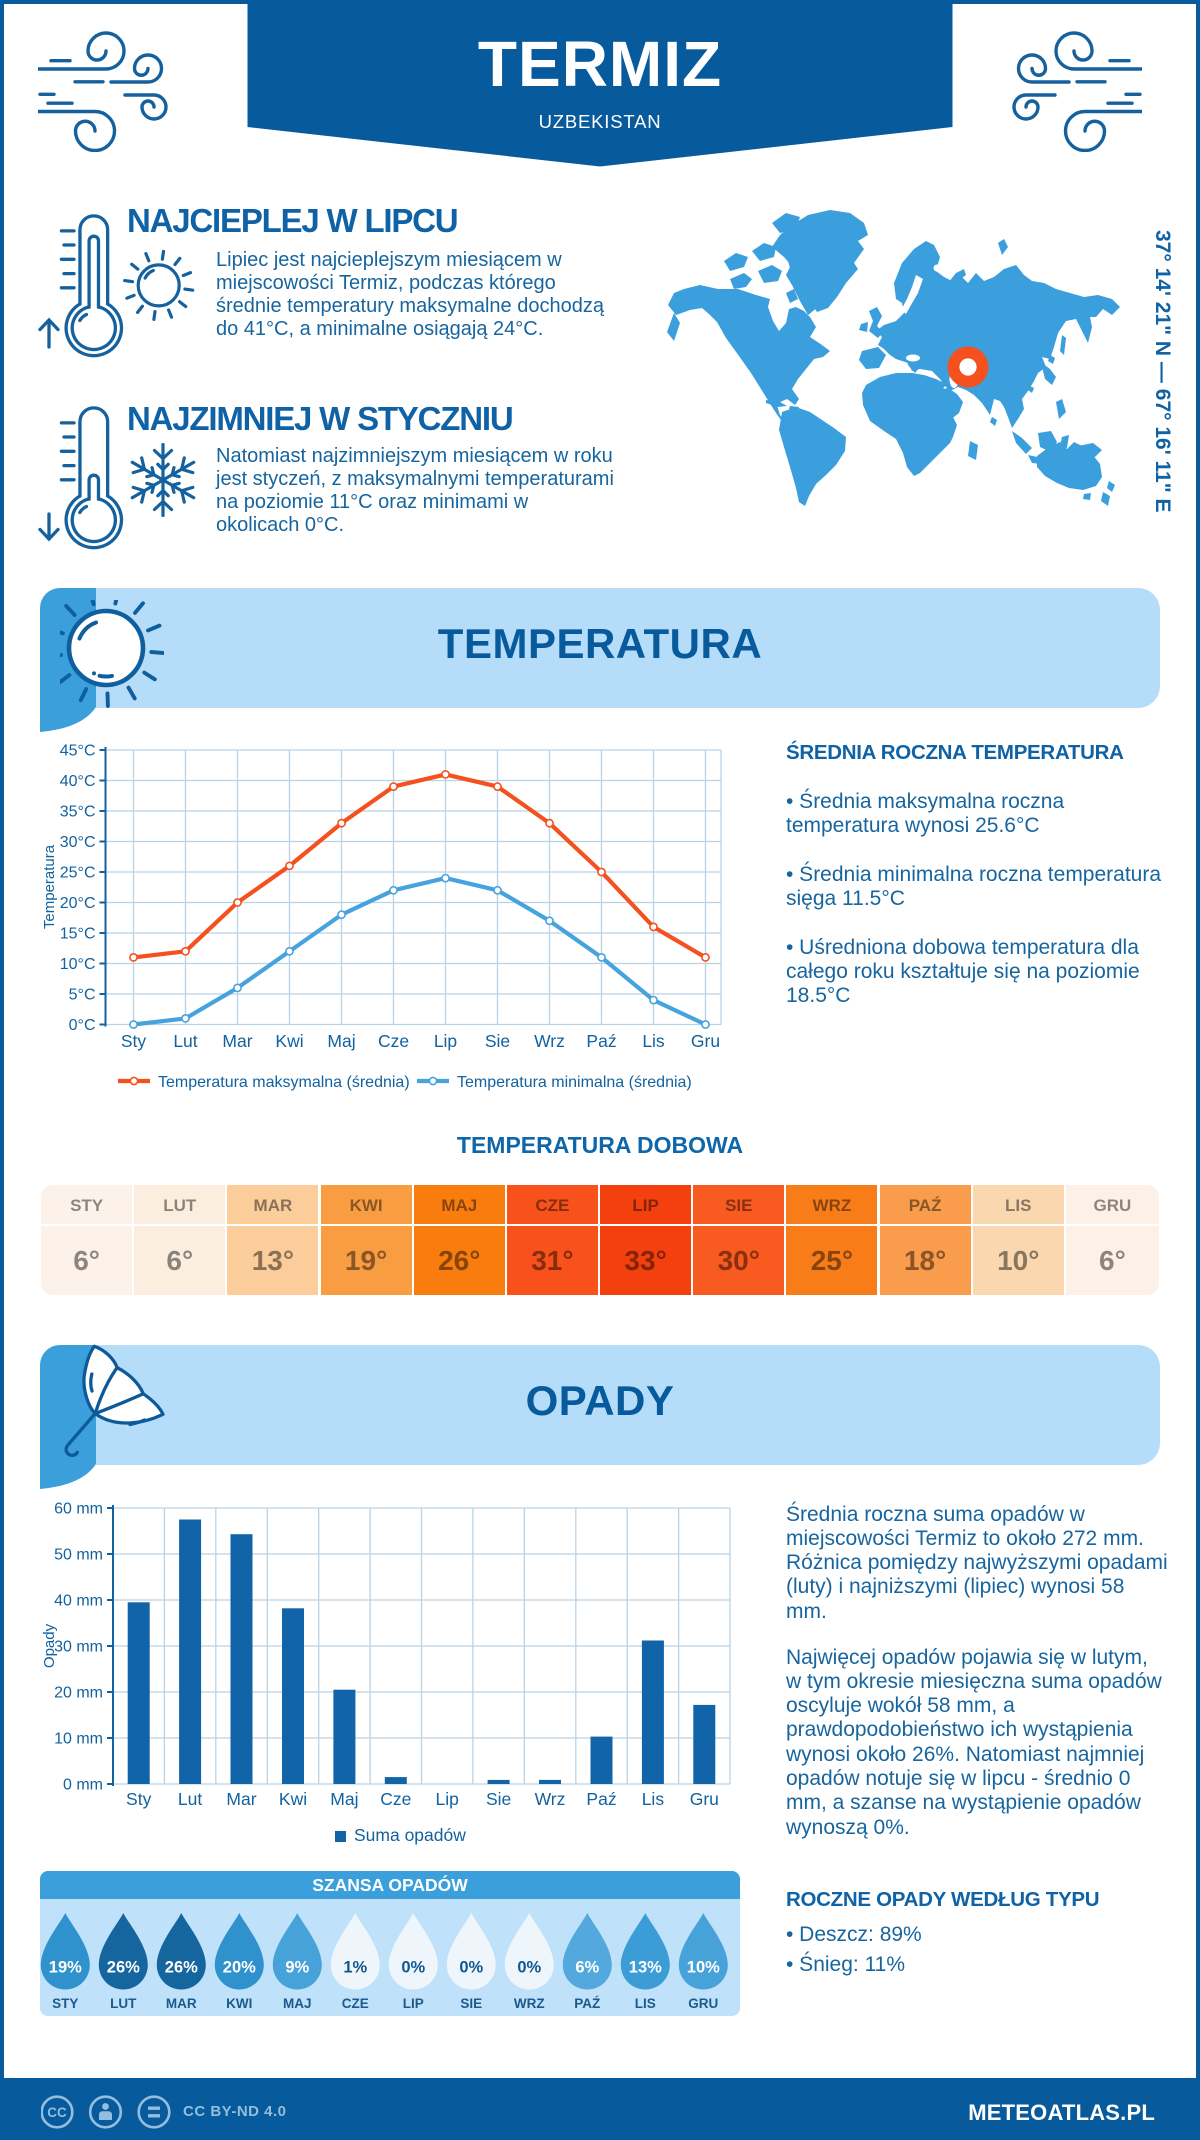 This screenshot has height=2140, width=1200. Describe the element at coordinates (78, 1509) in the screenshot. I see `svg-text: 60 mm` at that location.